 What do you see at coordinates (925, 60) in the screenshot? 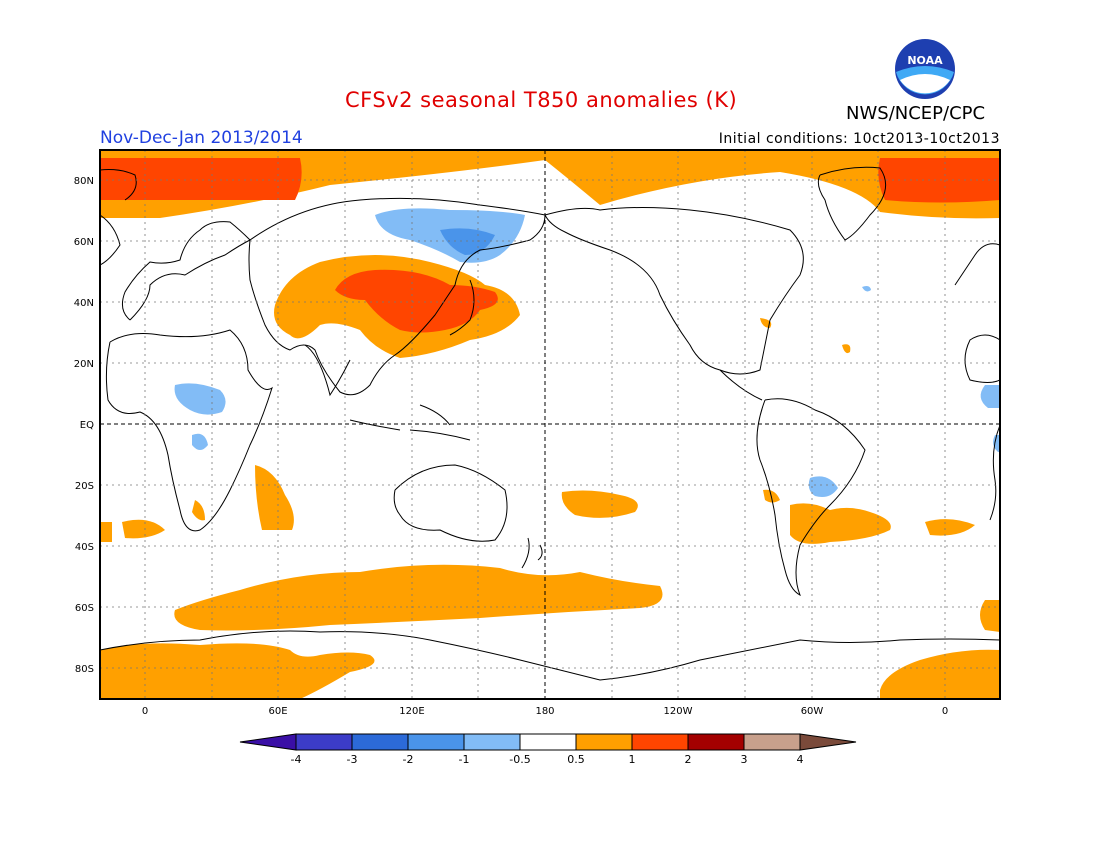
I see `logo-text: NOAA` at bounding box center [925, 60].